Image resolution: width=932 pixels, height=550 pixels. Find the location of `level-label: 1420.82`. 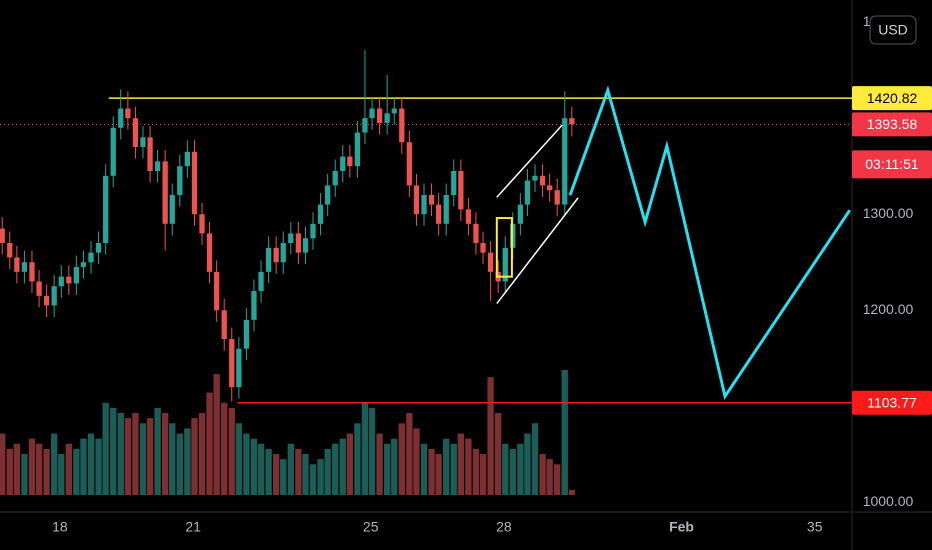

level-label: 1420.82 is located at coordinates (892, 98).